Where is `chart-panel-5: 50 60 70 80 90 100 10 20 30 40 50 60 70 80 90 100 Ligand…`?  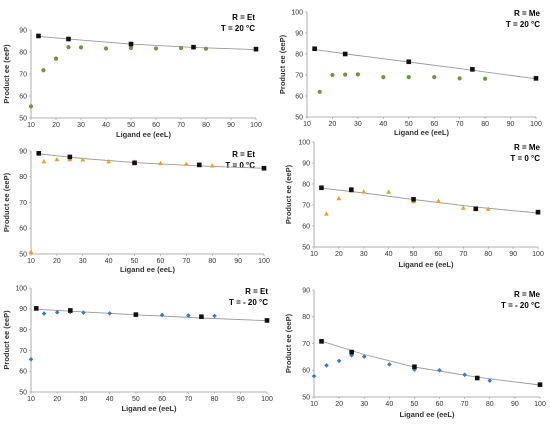 chart-panel-5: 50 60 70 80 90 100 10 20 30 40 50 60 70 80 90 100 Ligand… is located at coordinates (137, 349).